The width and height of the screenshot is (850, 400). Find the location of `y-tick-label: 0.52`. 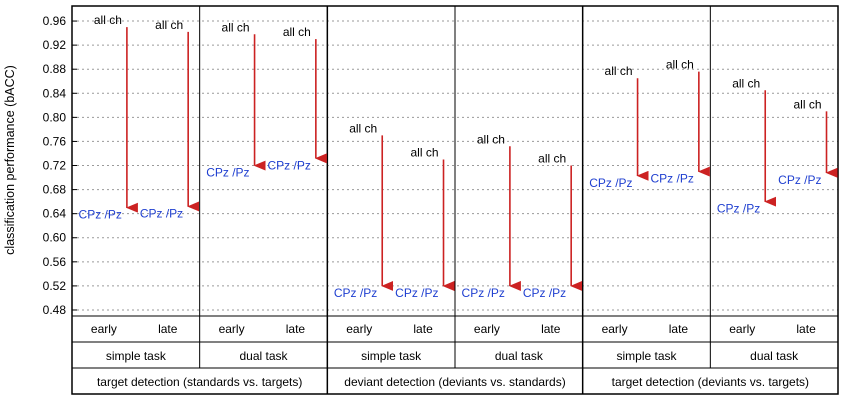

y-tick-label: 0.52 is located at coordinates (55, 286).